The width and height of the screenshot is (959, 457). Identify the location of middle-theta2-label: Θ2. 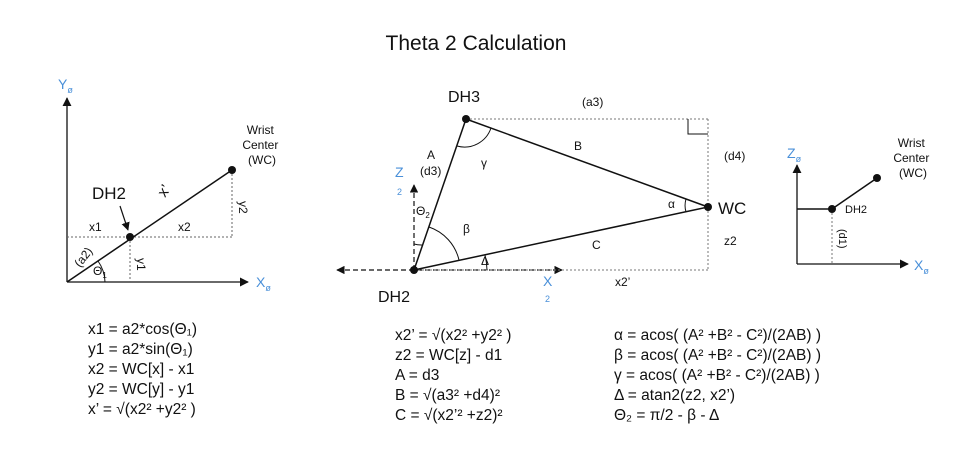
(423, 212).